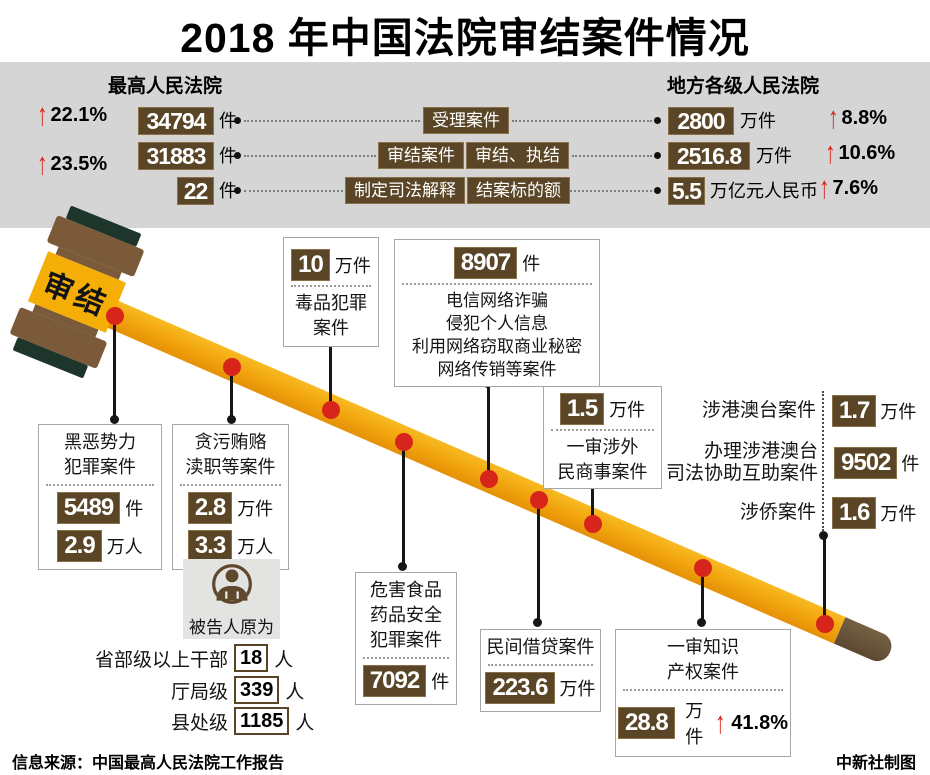 This screenshot has width=930, height=775. Describe the element at coordinates (540, 688) in the screenshot. I see `stat-row: 223.6 万件` at that location.